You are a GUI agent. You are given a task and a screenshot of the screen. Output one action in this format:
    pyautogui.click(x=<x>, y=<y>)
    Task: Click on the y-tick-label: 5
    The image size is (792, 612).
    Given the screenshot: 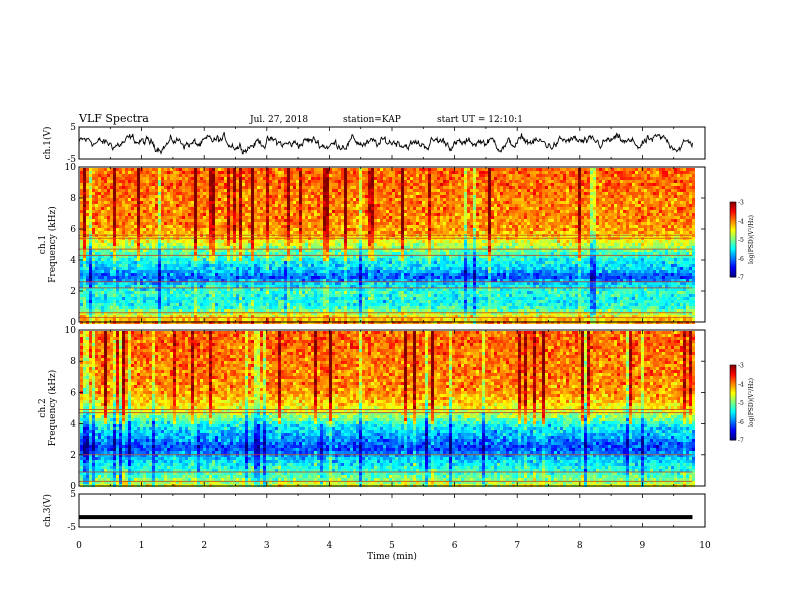 What is the action you would take?
    pyautogui.click(x=73, y=128)
    